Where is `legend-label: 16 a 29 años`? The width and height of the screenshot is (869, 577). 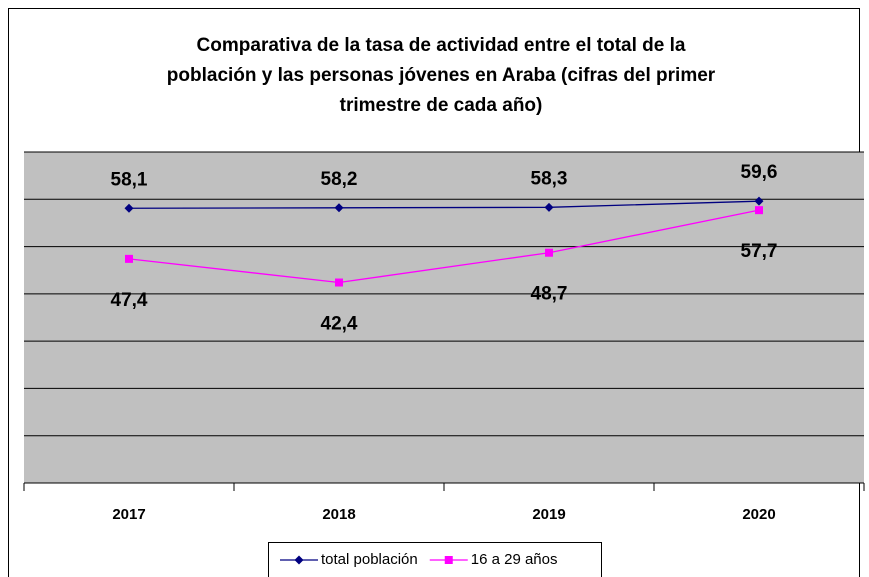 legend-label: 16 a 29 años is located at coordinates (514, 559).